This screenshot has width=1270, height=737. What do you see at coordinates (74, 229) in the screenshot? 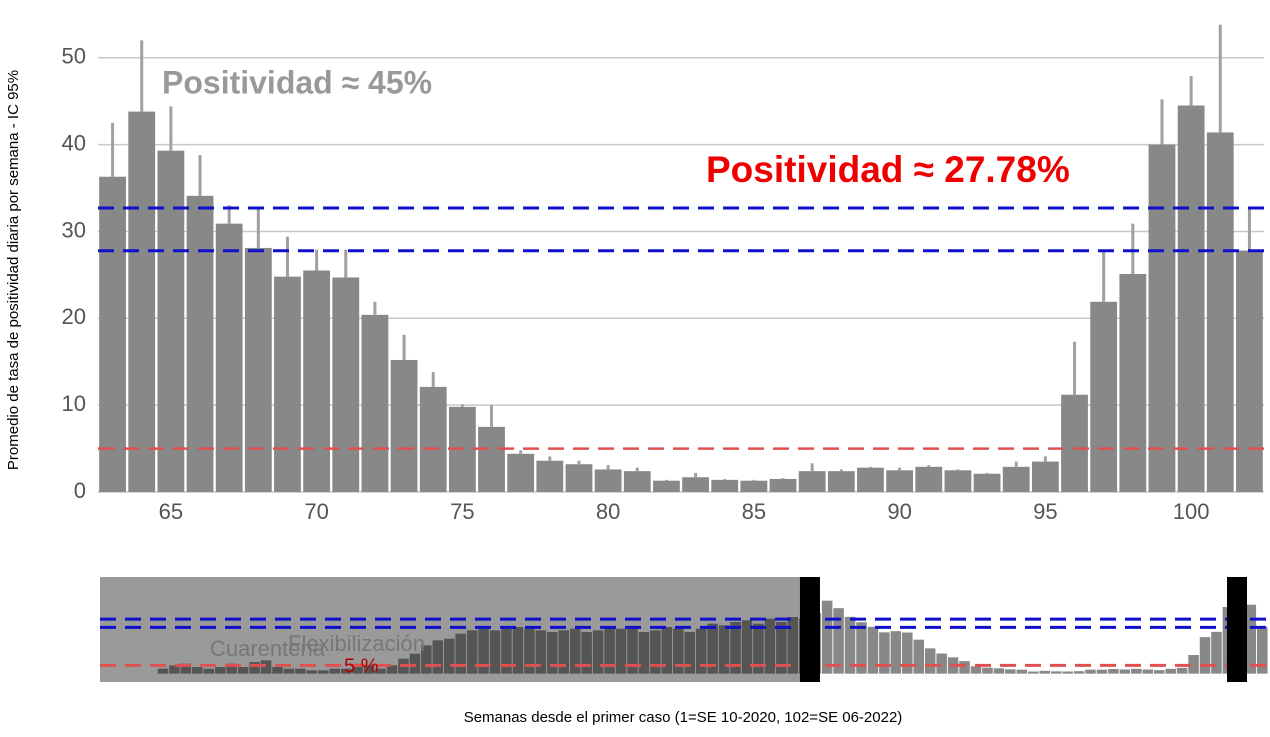
I see `y-tick-label: 30` at bounding box center [74, 229].